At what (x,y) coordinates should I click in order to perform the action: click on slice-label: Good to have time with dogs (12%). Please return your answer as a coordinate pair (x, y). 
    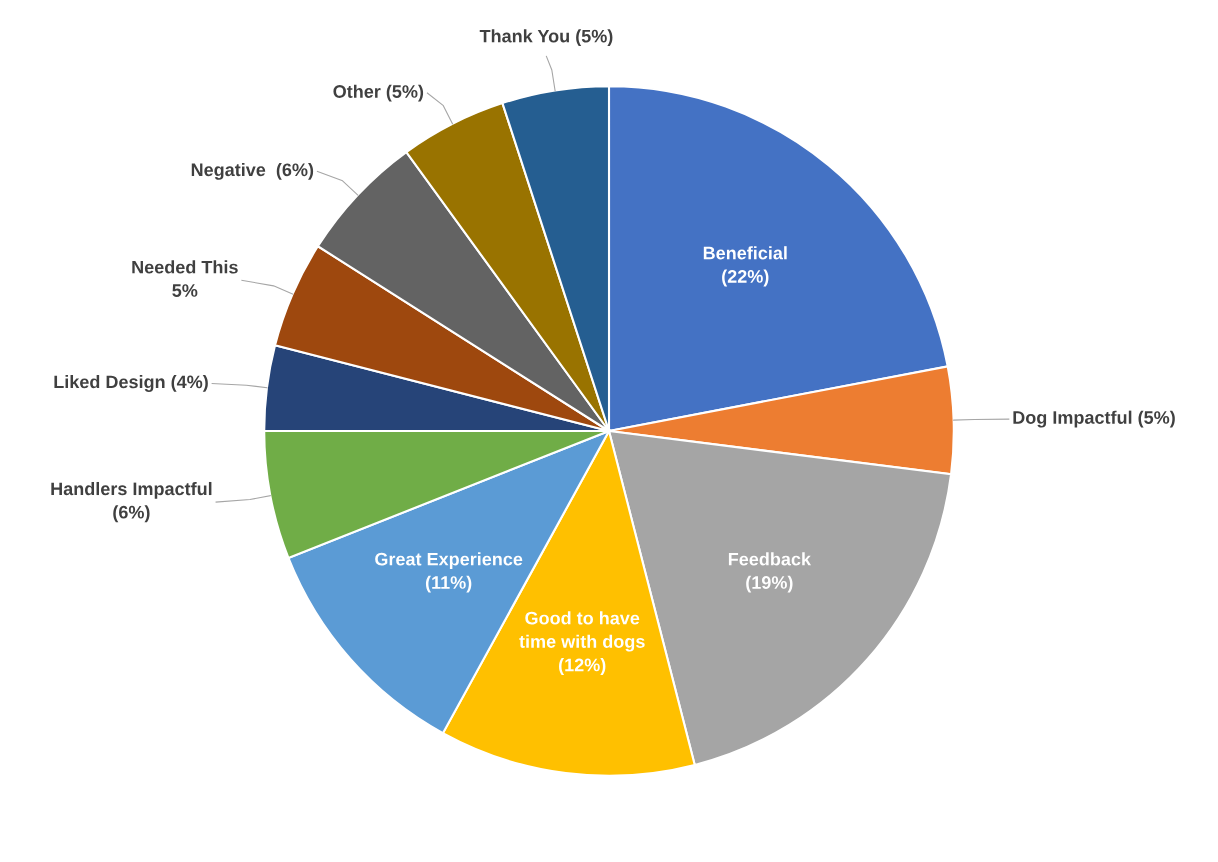
    Looking at the image, I should click on (582, 643).